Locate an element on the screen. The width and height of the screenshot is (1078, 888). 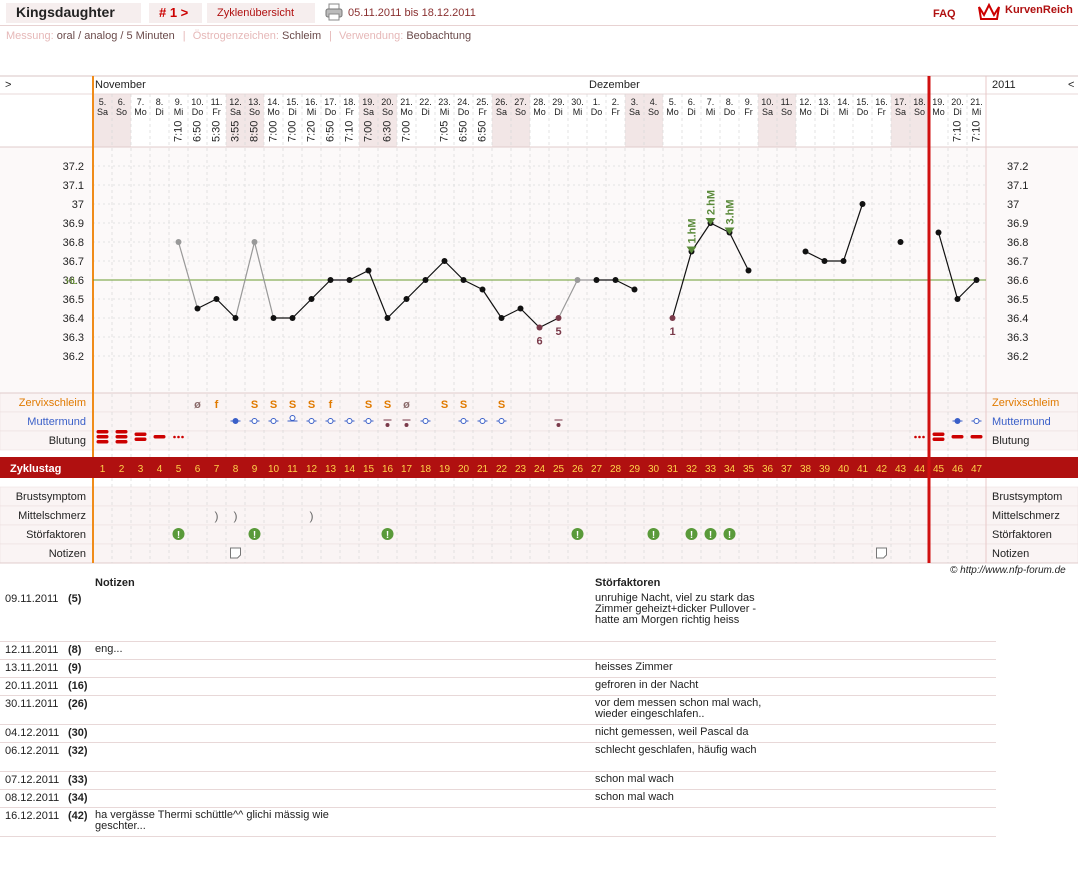
note-date: 08.12.2011 is located at coordinates (32, 798).